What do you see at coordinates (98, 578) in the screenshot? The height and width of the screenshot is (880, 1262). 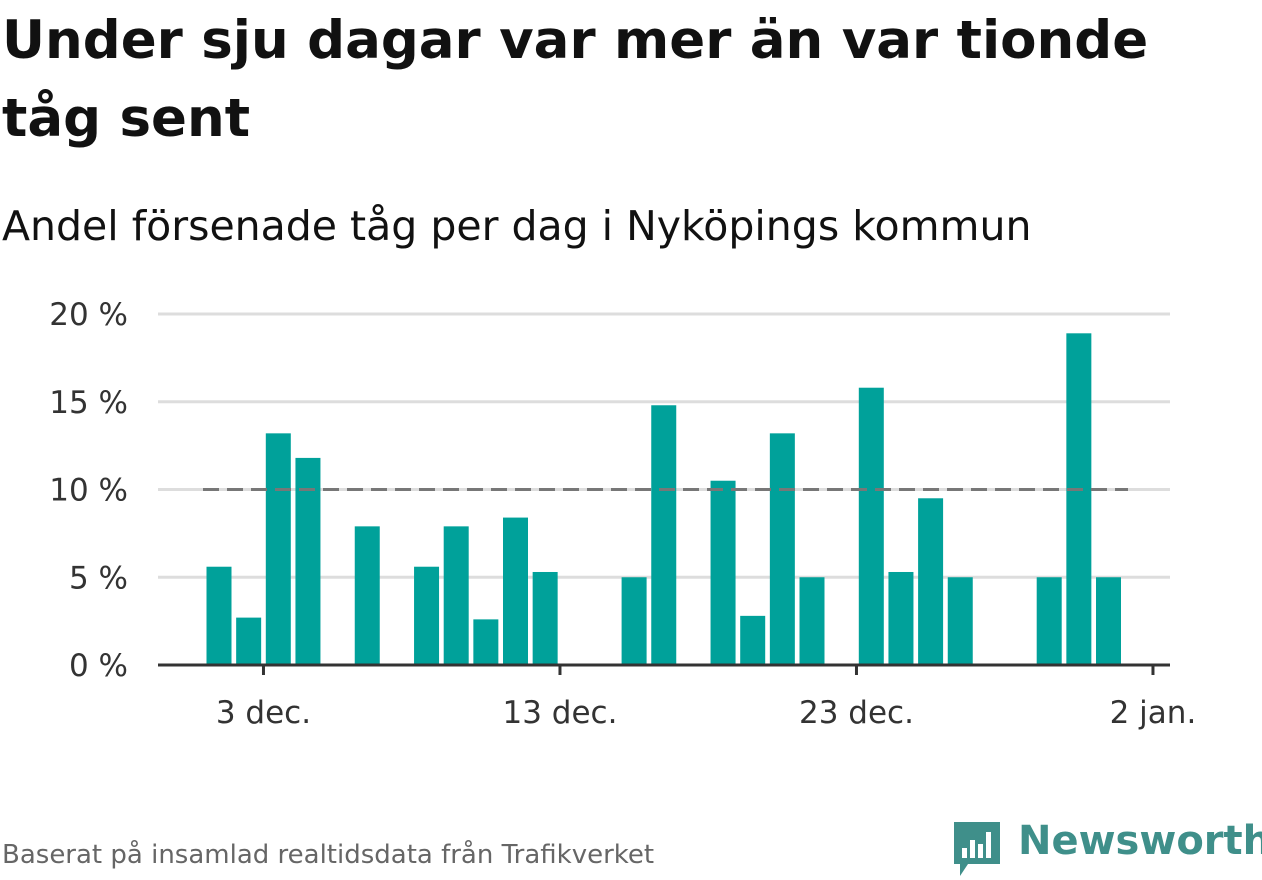 I see `y-tick-label: 5 %` at bounding box center [98, 578].